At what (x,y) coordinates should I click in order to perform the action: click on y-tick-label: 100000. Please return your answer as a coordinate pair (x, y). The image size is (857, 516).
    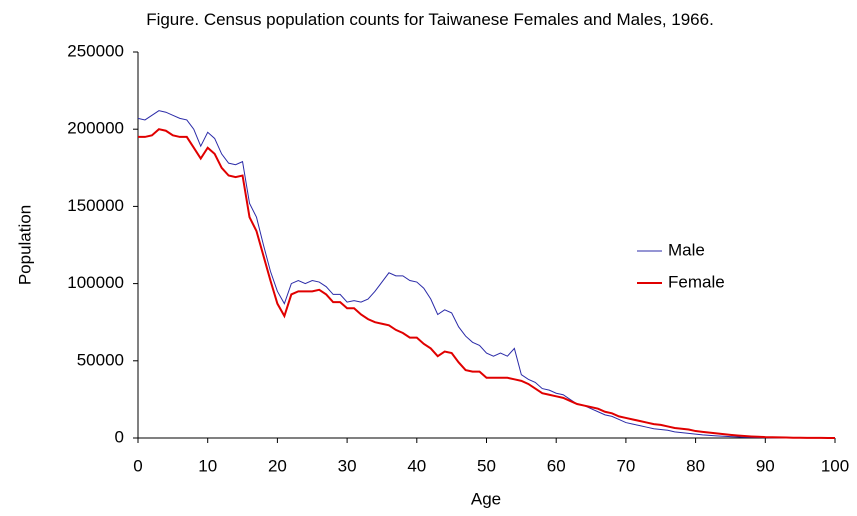
    Looking at the image, I should click on (95, 282).